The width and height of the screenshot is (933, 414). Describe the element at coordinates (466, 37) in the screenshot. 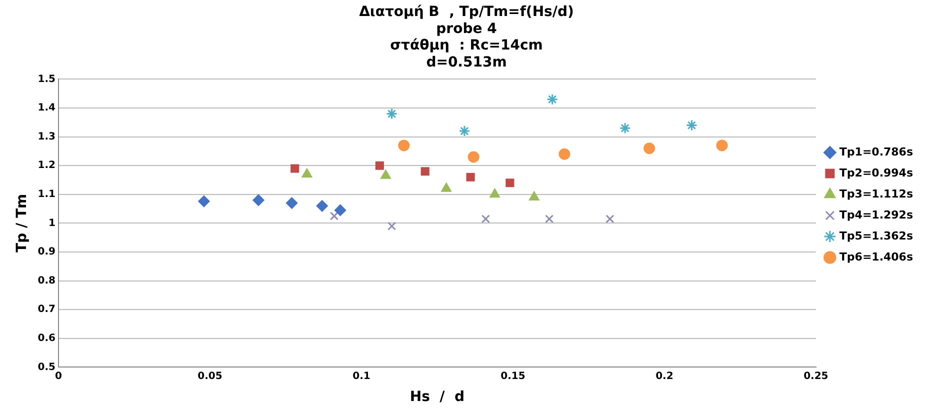

I see `chart-title: Διατομή Β , Tp/Tm=f(Hs/d) probe 4 στάθμη : Rc=14cm d=0.513m` at that location.